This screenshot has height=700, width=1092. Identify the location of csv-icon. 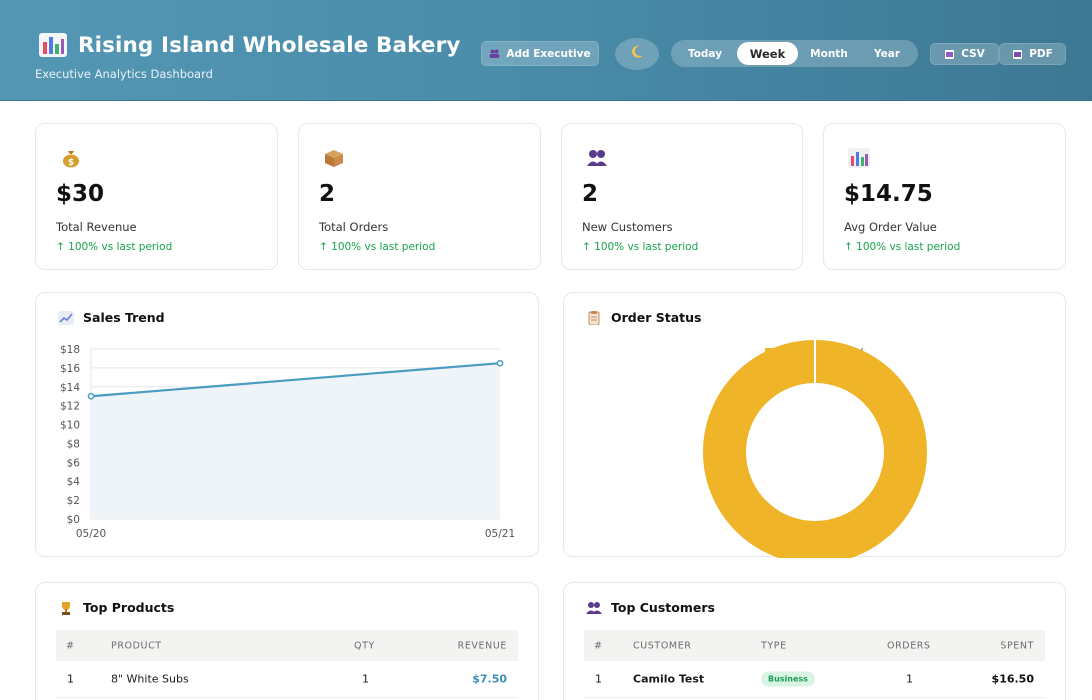
(949, 54).